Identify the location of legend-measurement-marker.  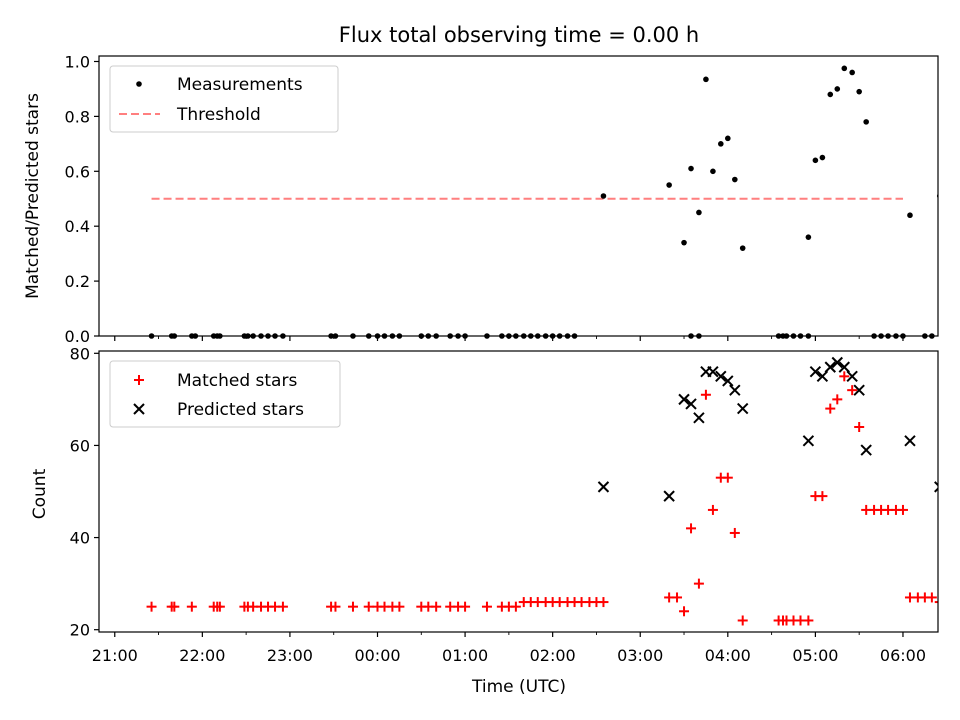
(139, 84).